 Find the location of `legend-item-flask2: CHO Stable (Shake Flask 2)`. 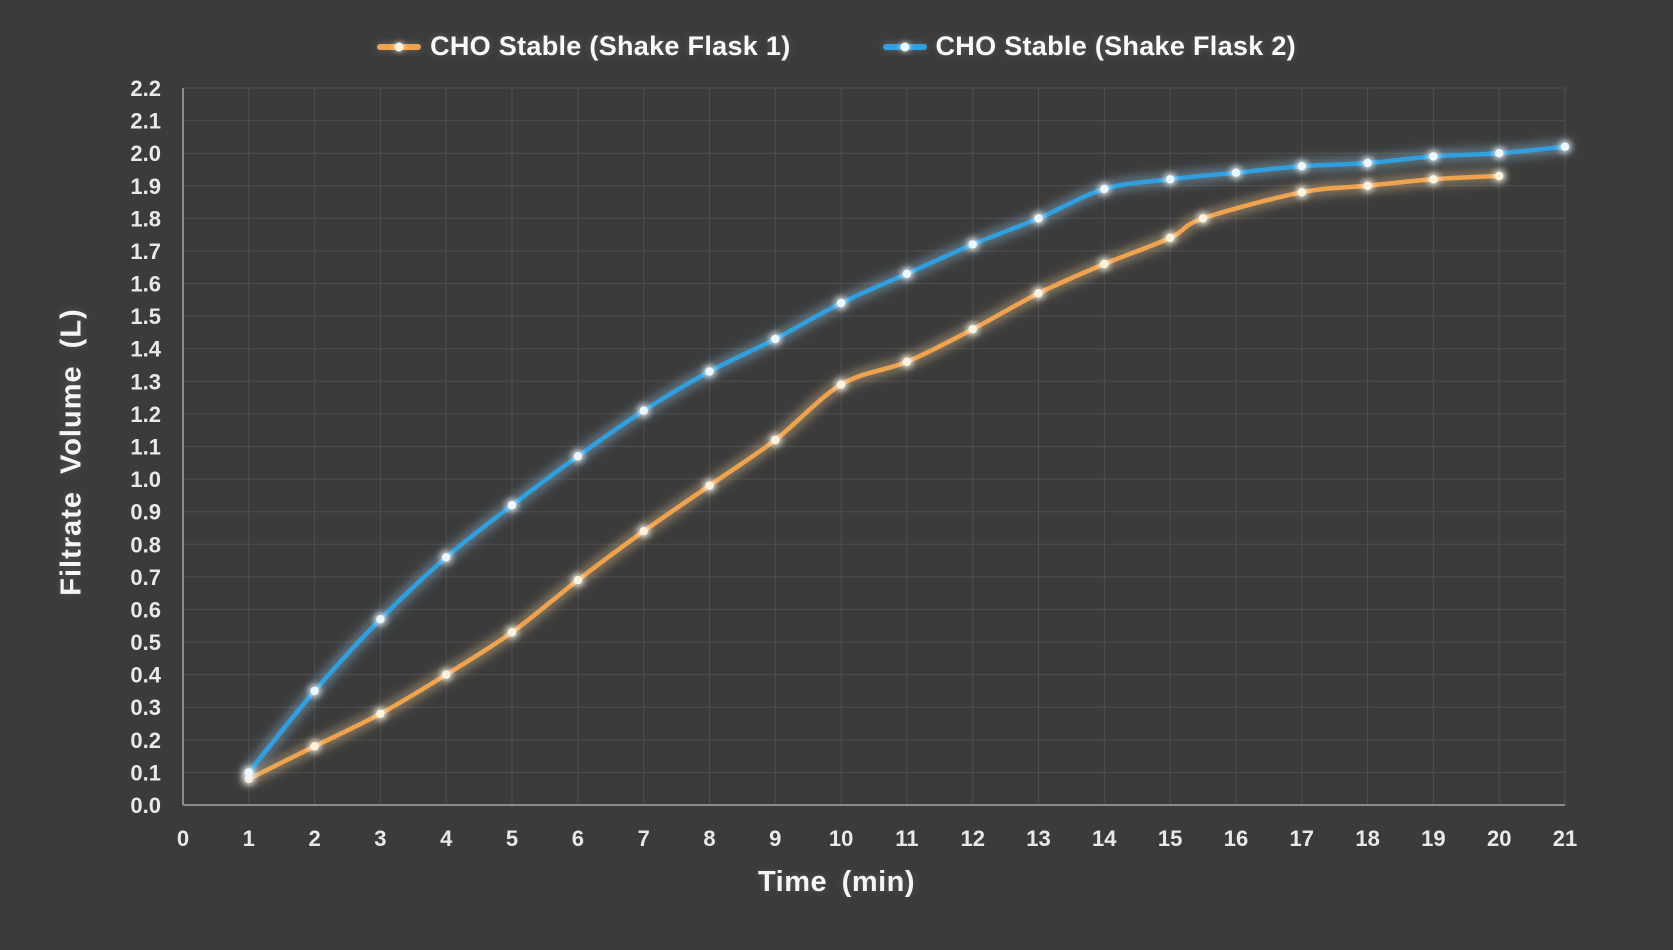

legend-item-flask2: CHO Stable (Shake Flask 2) is located at coordinates (1089, 46).